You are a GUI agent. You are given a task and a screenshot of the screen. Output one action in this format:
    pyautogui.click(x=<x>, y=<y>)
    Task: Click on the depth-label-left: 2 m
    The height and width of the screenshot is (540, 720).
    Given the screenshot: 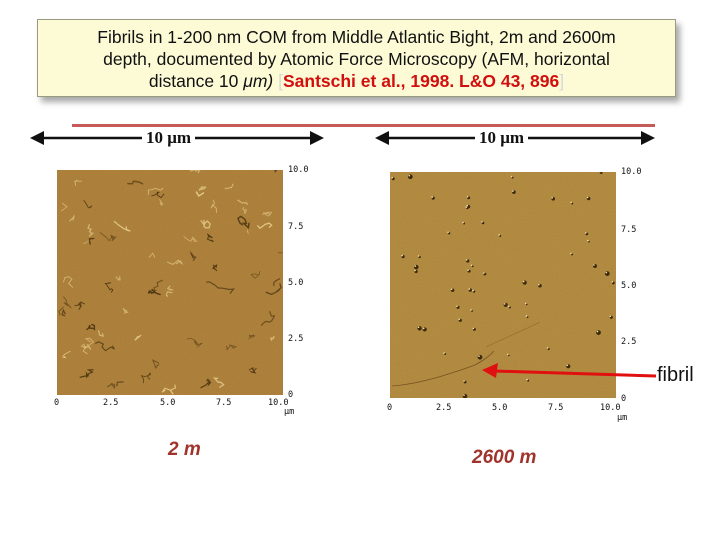 What is the action you would take?
    pyautogui.click(x=184, y=449)
    